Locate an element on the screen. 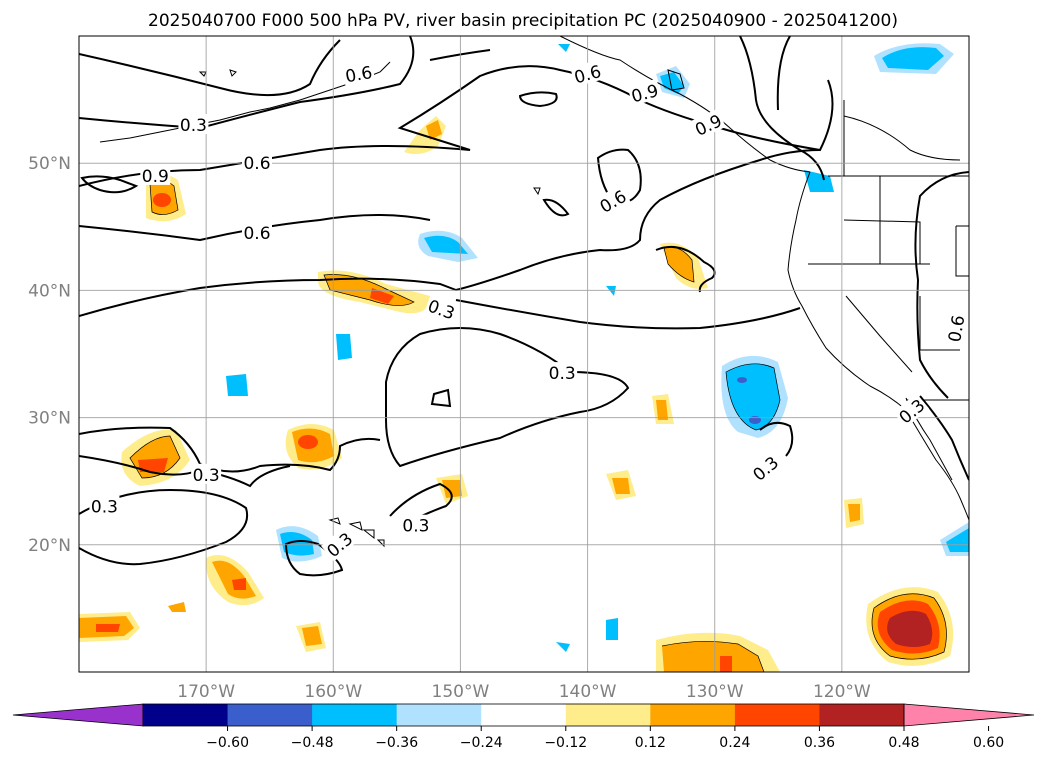 The height and width of the screenshot is (765, 1047). lat-tick-label: 30°N is located at coordinates (49, 419).